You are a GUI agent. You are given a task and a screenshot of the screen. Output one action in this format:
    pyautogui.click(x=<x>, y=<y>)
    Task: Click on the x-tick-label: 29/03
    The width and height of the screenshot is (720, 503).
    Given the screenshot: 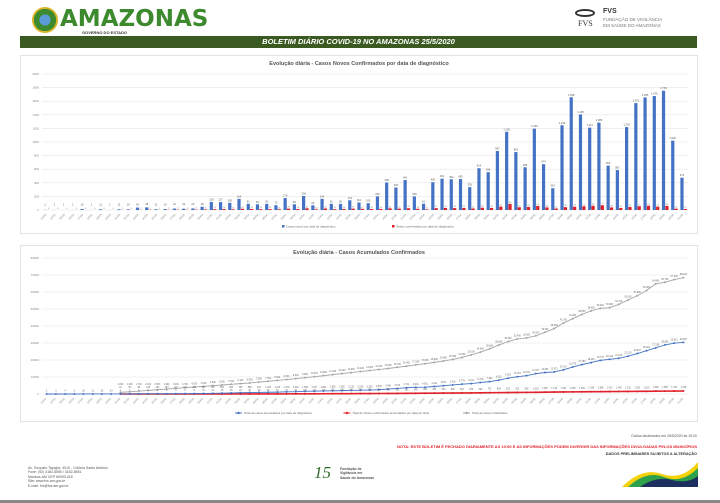 What is the action you would take?
    pyautogui.click(x=191, y=217)
    